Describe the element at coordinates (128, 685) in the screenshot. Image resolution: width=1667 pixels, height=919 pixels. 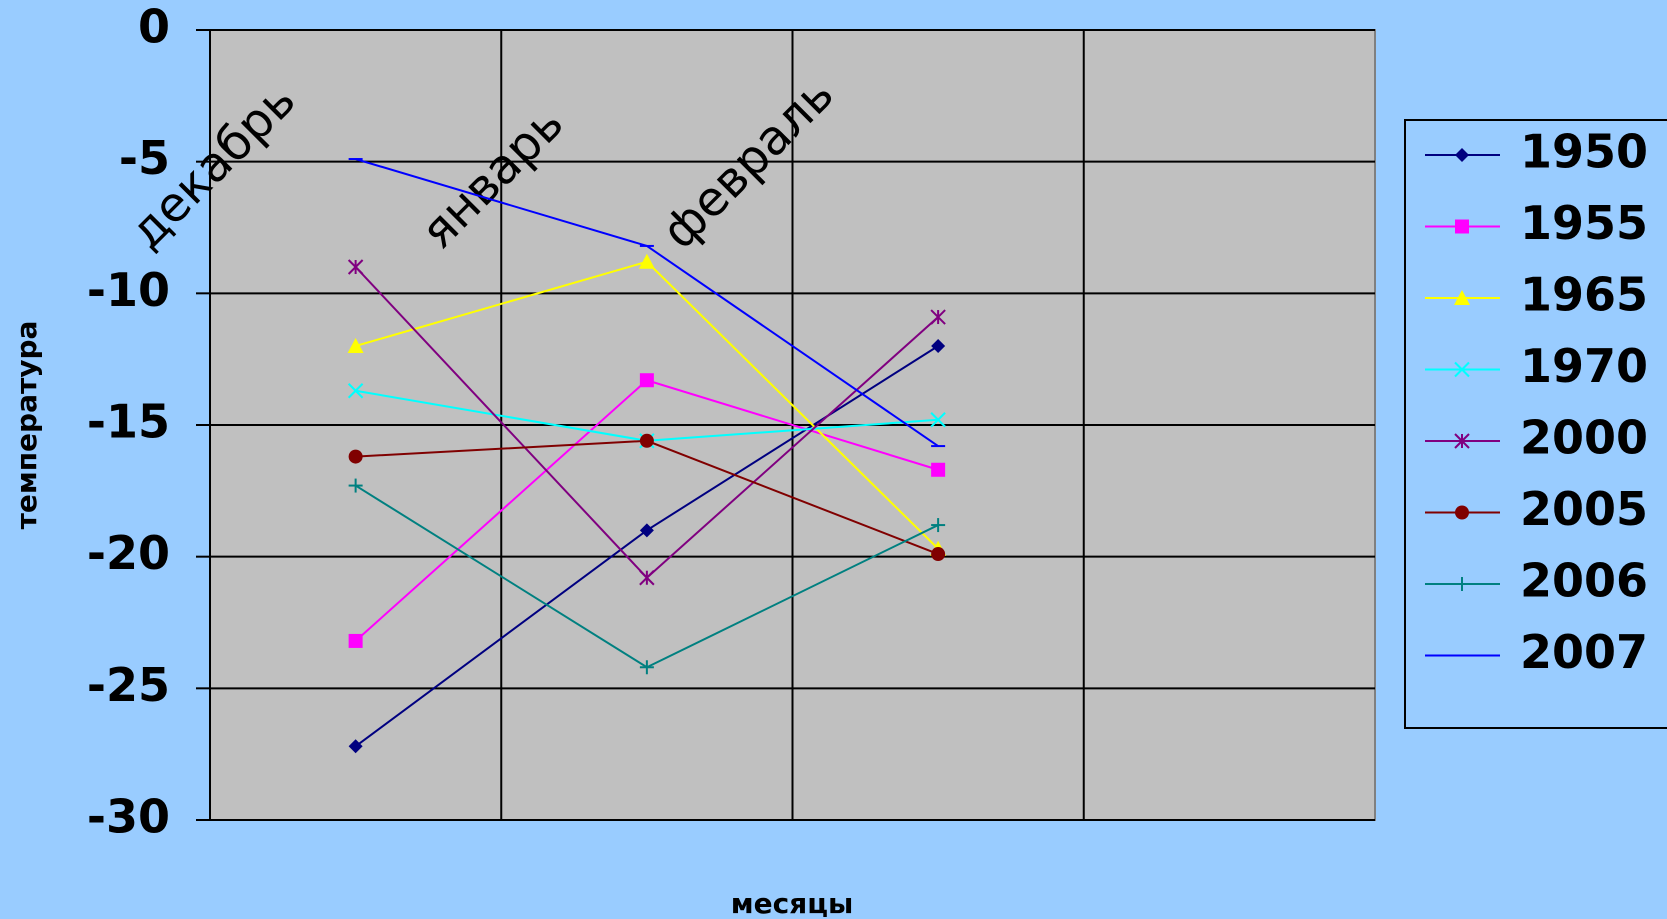
I see `y-tick-label: -25` at that location.